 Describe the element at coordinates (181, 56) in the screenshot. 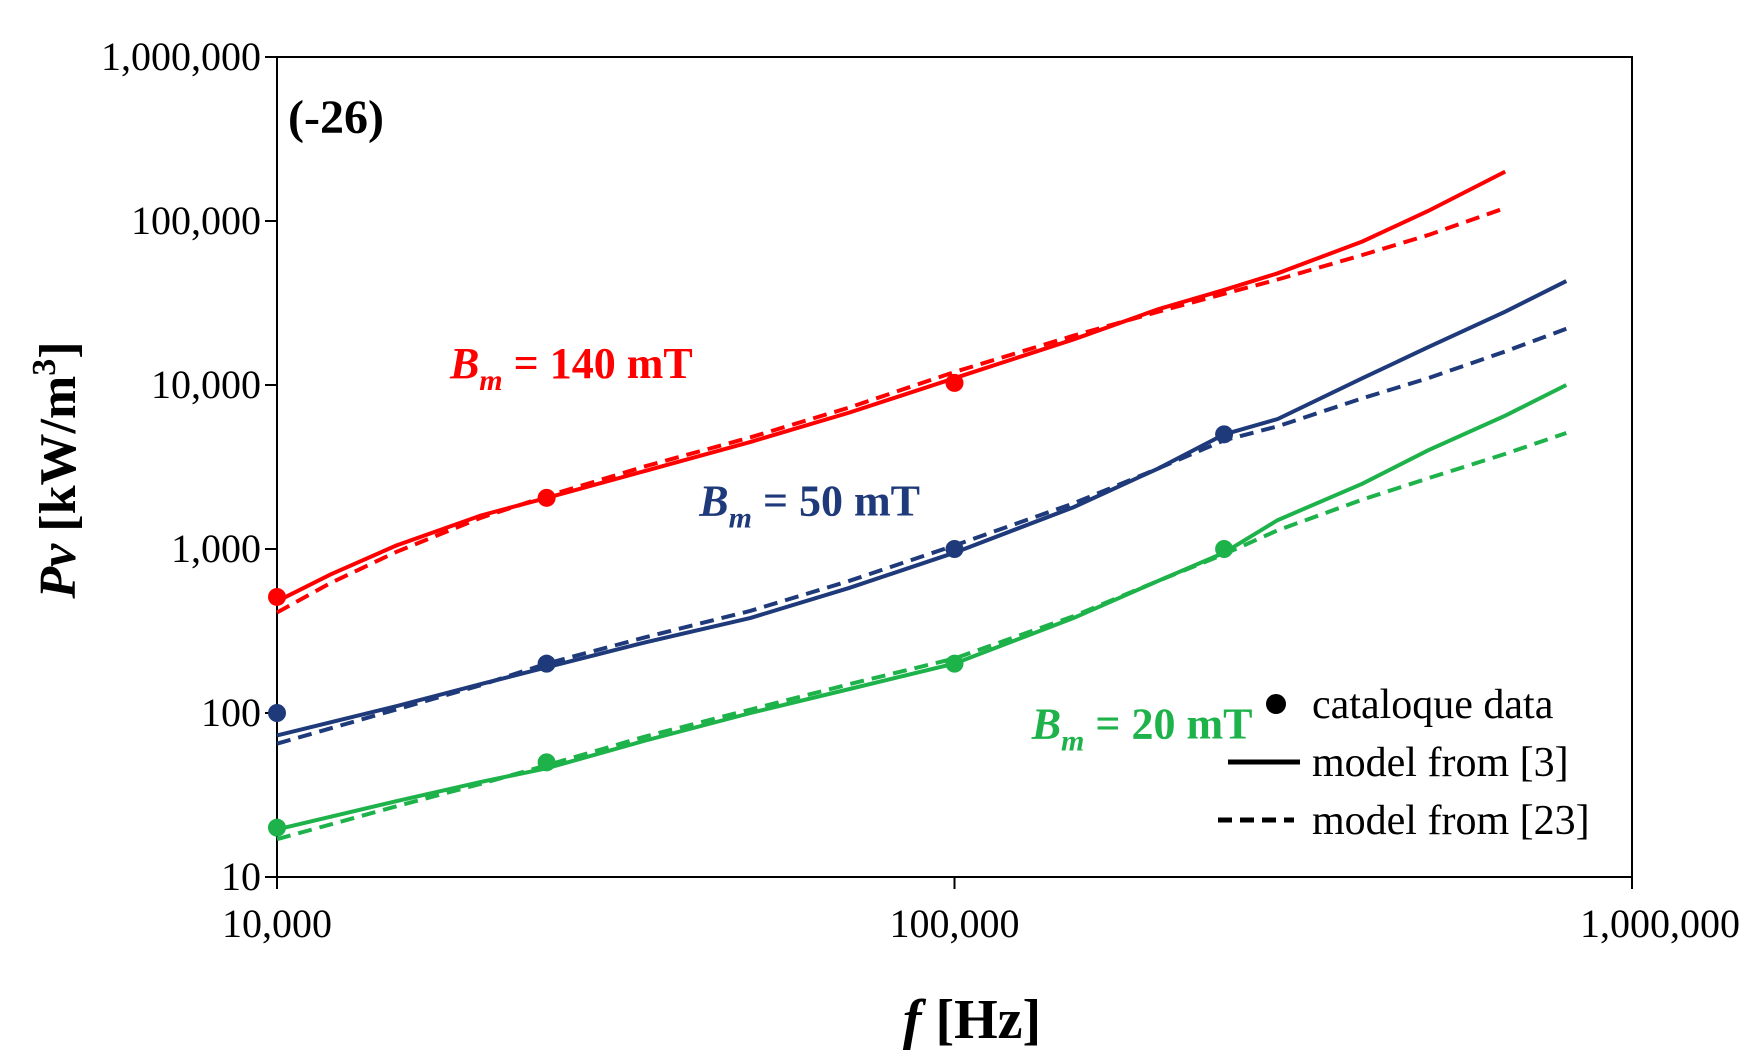

I see `y-tick-label: 1,000,000` at that location.